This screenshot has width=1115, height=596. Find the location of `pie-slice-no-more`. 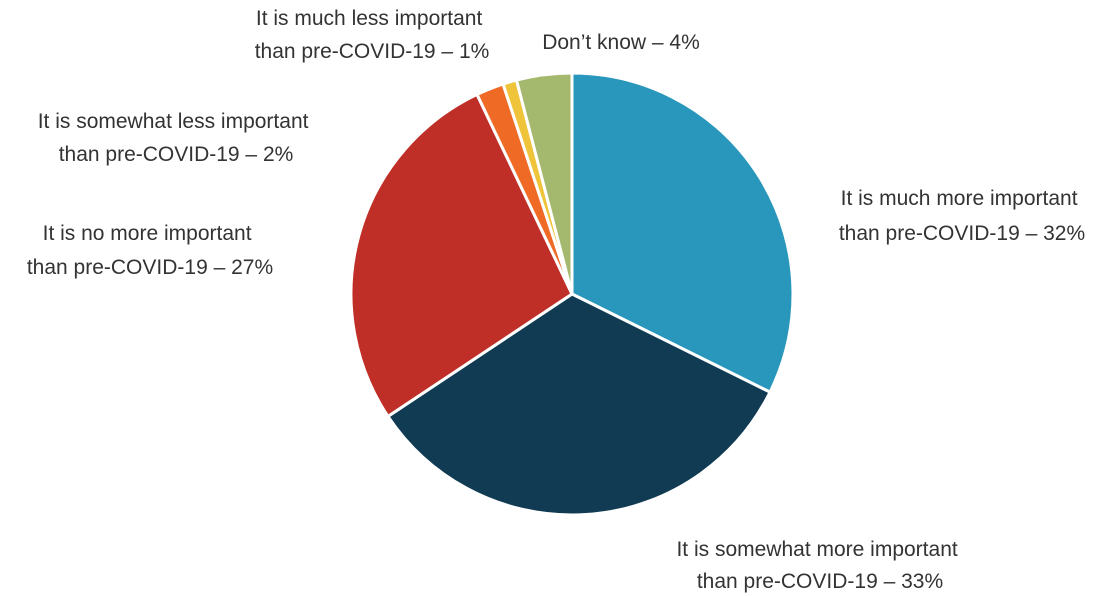

pie-slice-no-more is located at coordinates (461, 255).